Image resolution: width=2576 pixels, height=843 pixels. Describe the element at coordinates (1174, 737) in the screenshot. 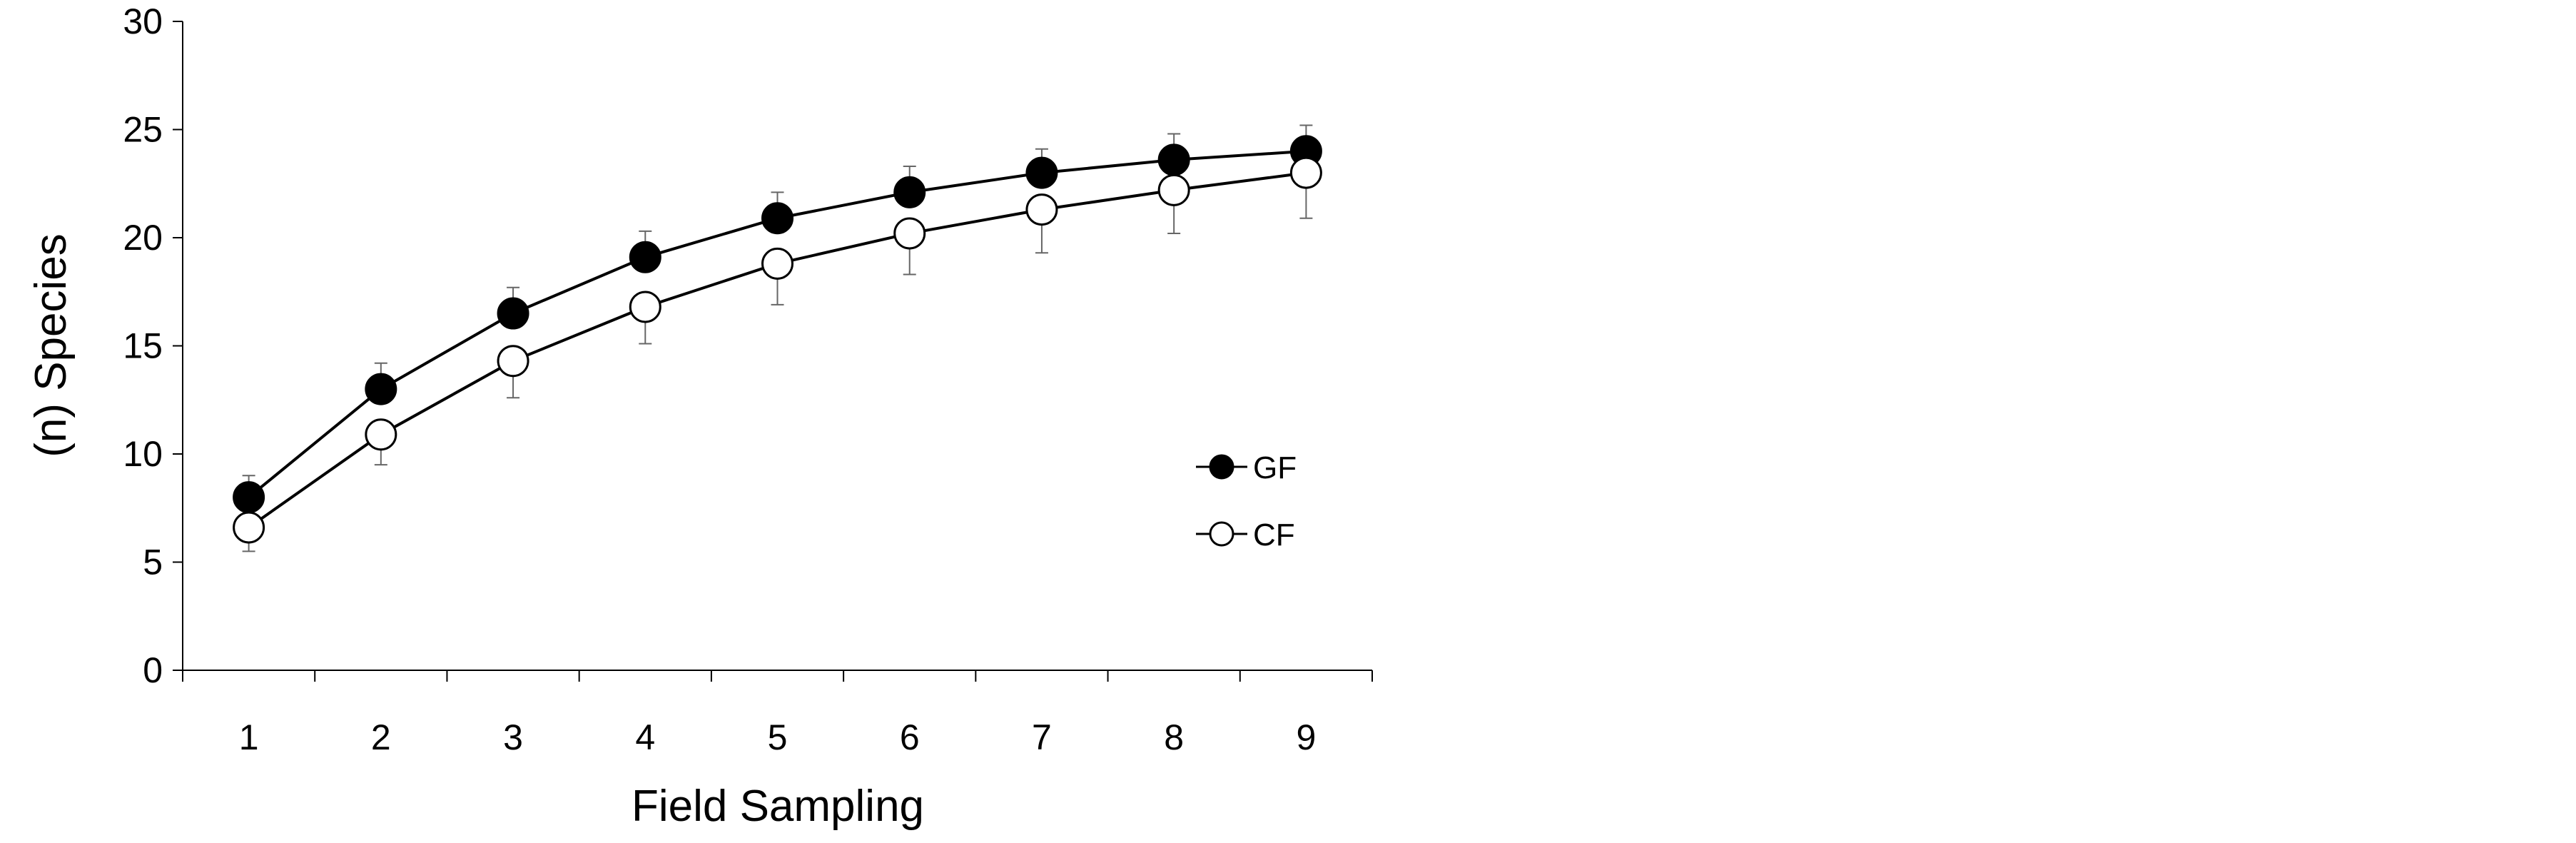

I see `x-tick-label: 8` at that location.